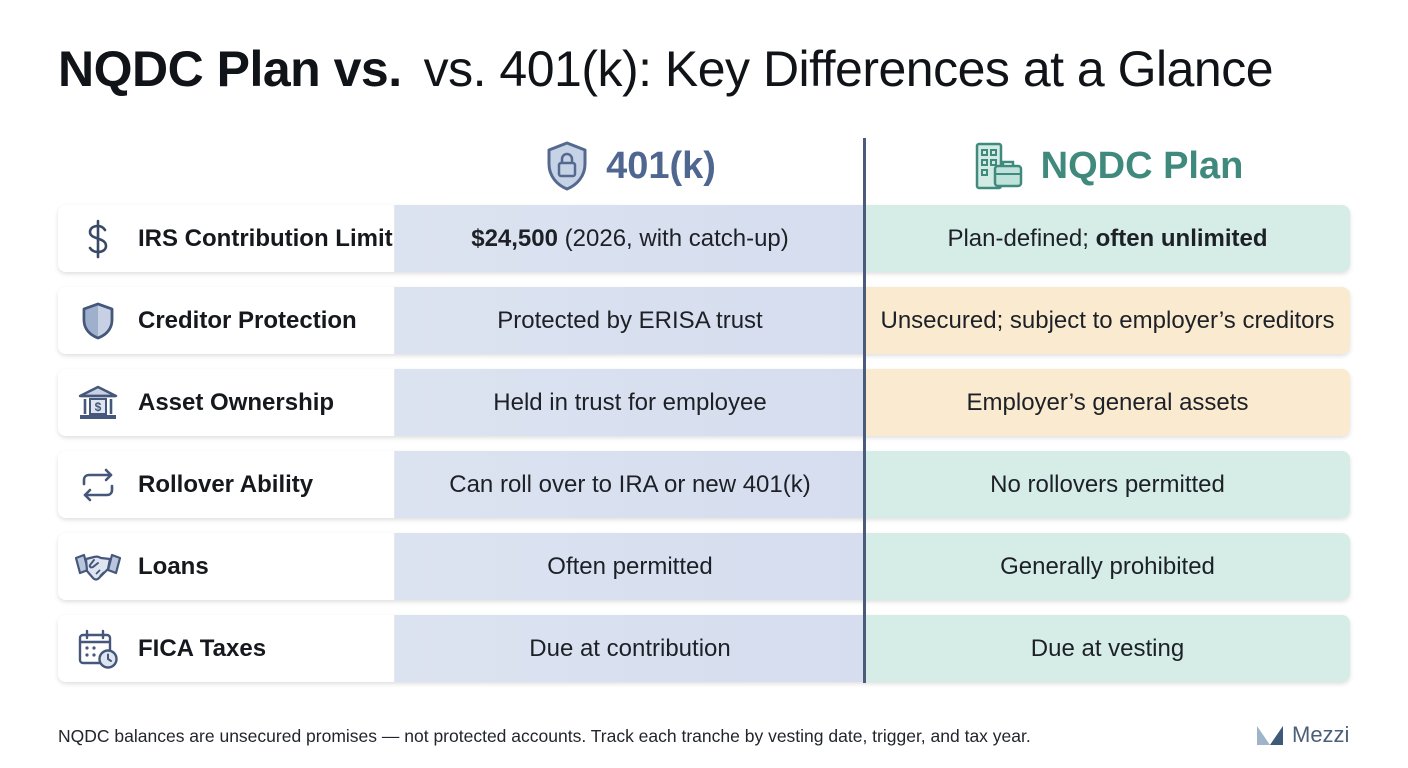  What do you see at coordinates (230, 69) in the screenshot?
I see `title-bold-part: NQDC Plan vs.` at bounding box center [230, 69].